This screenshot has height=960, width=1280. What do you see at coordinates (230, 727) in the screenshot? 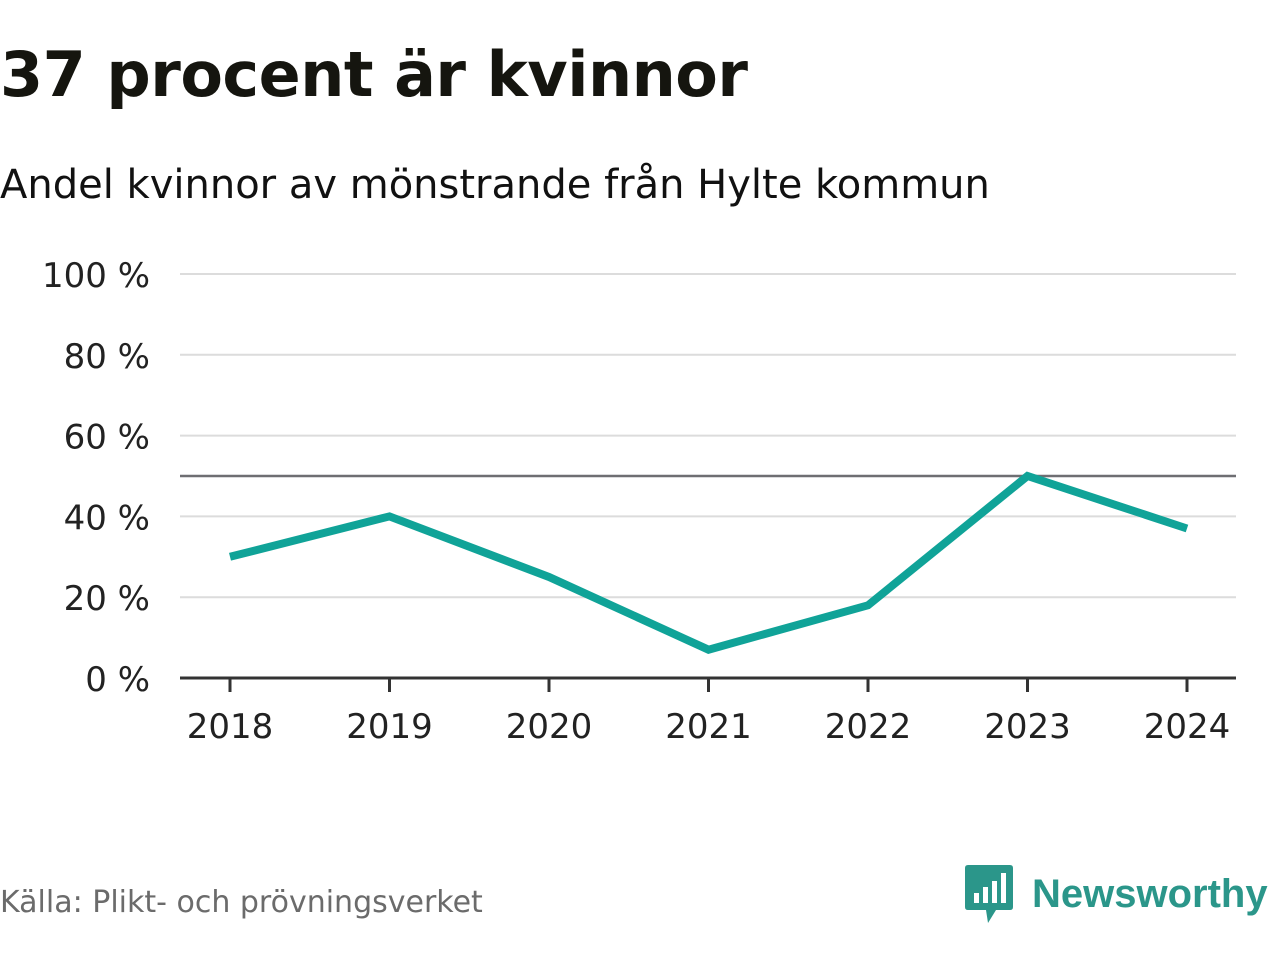
I see `x-tick-label: 2018` at bounding box center [230, 727].